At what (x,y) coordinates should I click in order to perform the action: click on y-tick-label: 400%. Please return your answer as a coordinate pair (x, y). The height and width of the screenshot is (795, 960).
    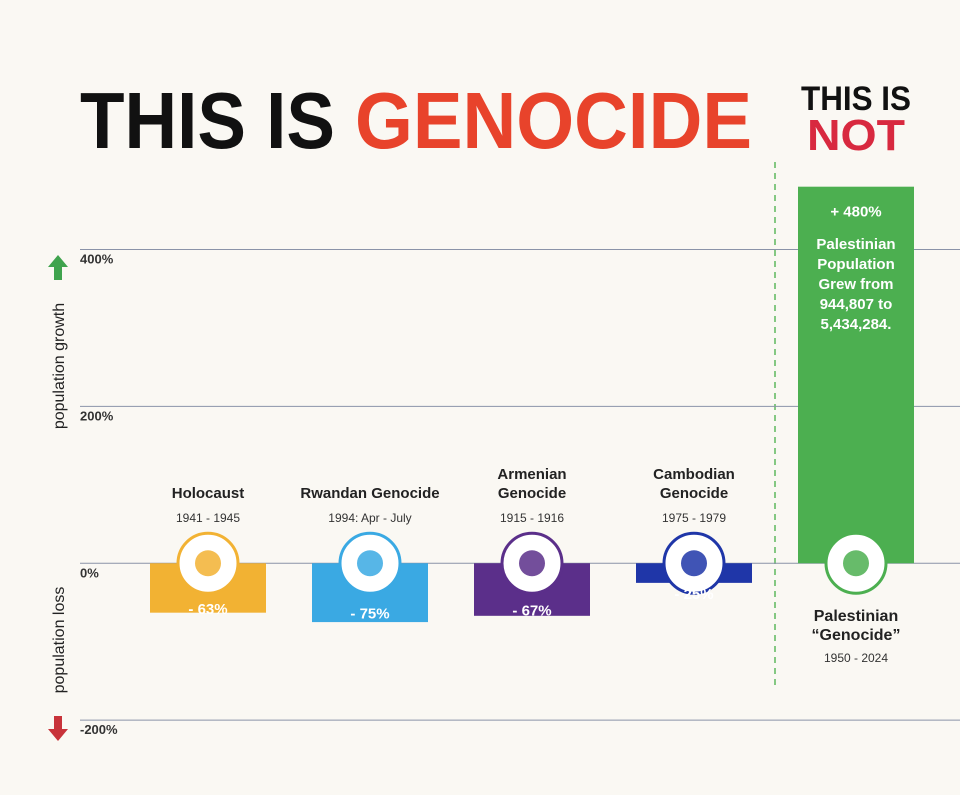
    Looking at the image, I should click on (97, 258).